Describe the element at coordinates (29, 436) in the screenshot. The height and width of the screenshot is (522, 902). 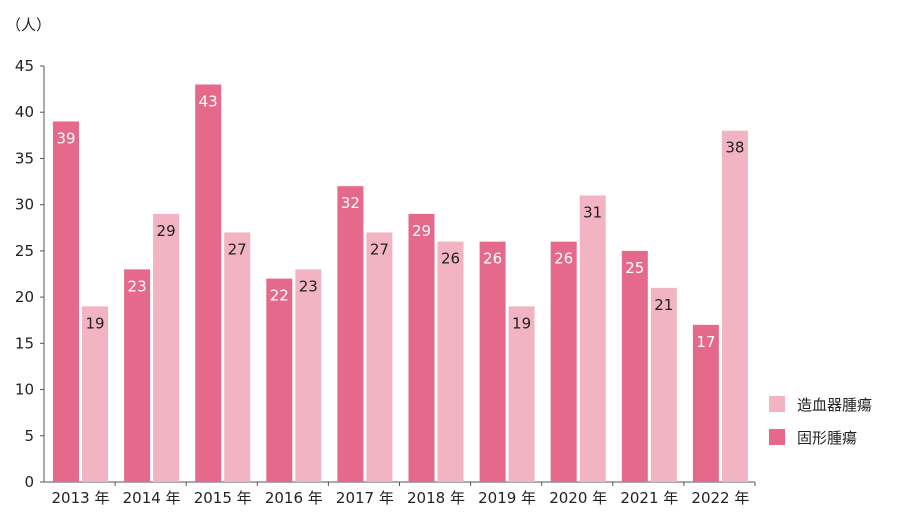
I see `y-tick-label: 5` at that location.